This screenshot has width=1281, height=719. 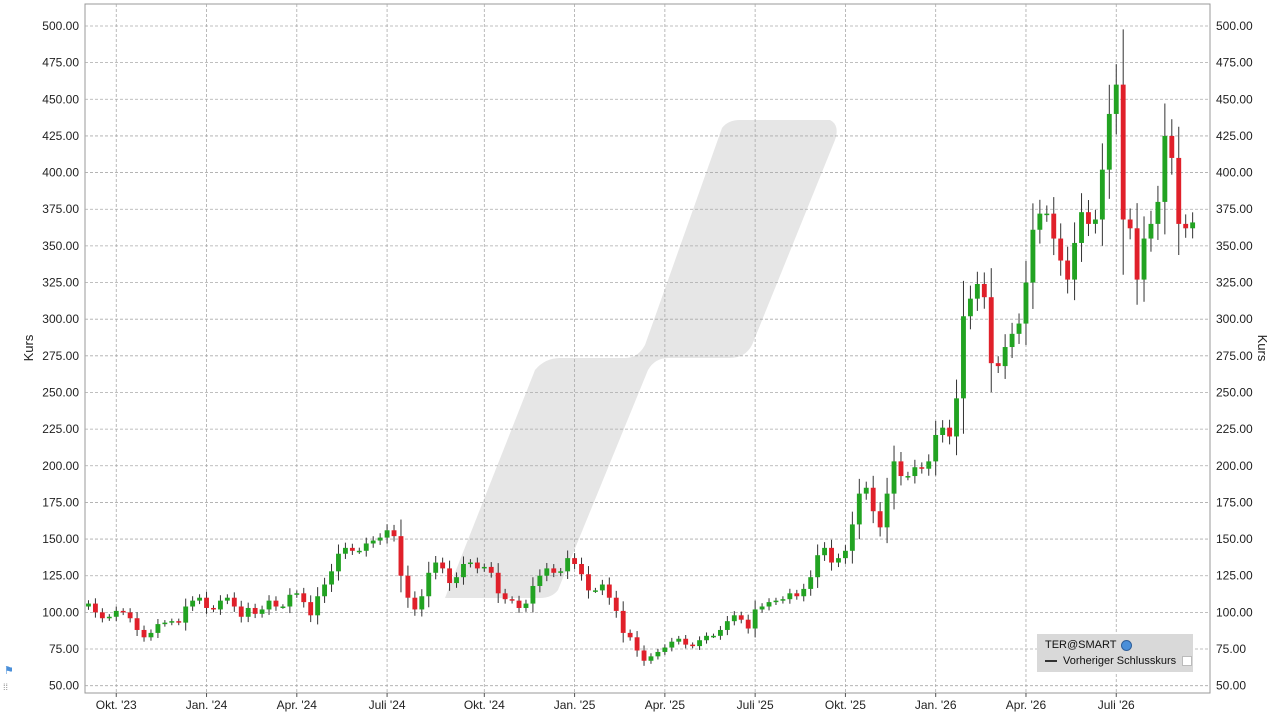 What do you see at coordinates (60, 502) in the screenshot?
I see `y-tick-label-left: 175.00` at bounding box center [60, 502].